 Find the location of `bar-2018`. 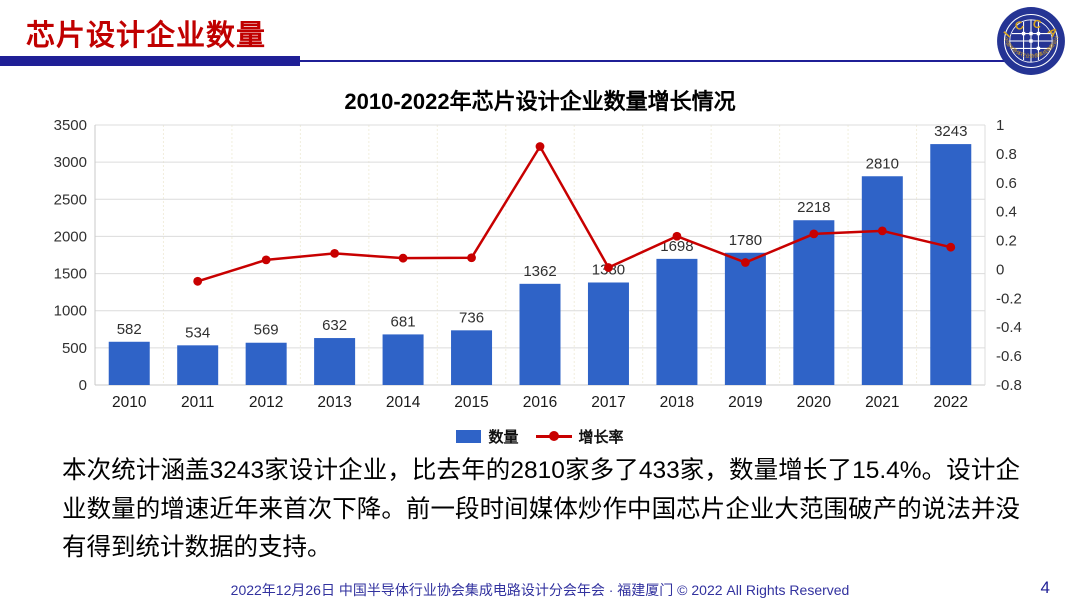

bar-2018 is located at coordinates (677, 321).